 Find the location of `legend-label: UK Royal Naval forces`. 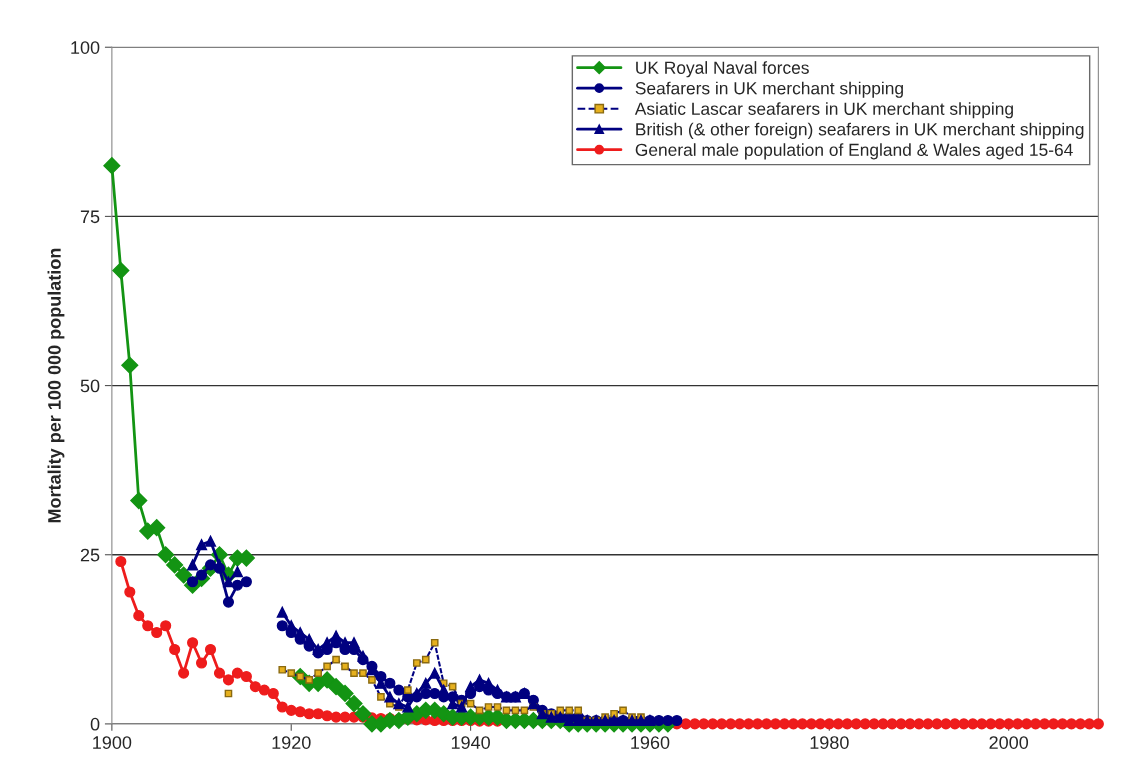

legend-label: UK Royal Naval forces is located at coordinates (722, 69).